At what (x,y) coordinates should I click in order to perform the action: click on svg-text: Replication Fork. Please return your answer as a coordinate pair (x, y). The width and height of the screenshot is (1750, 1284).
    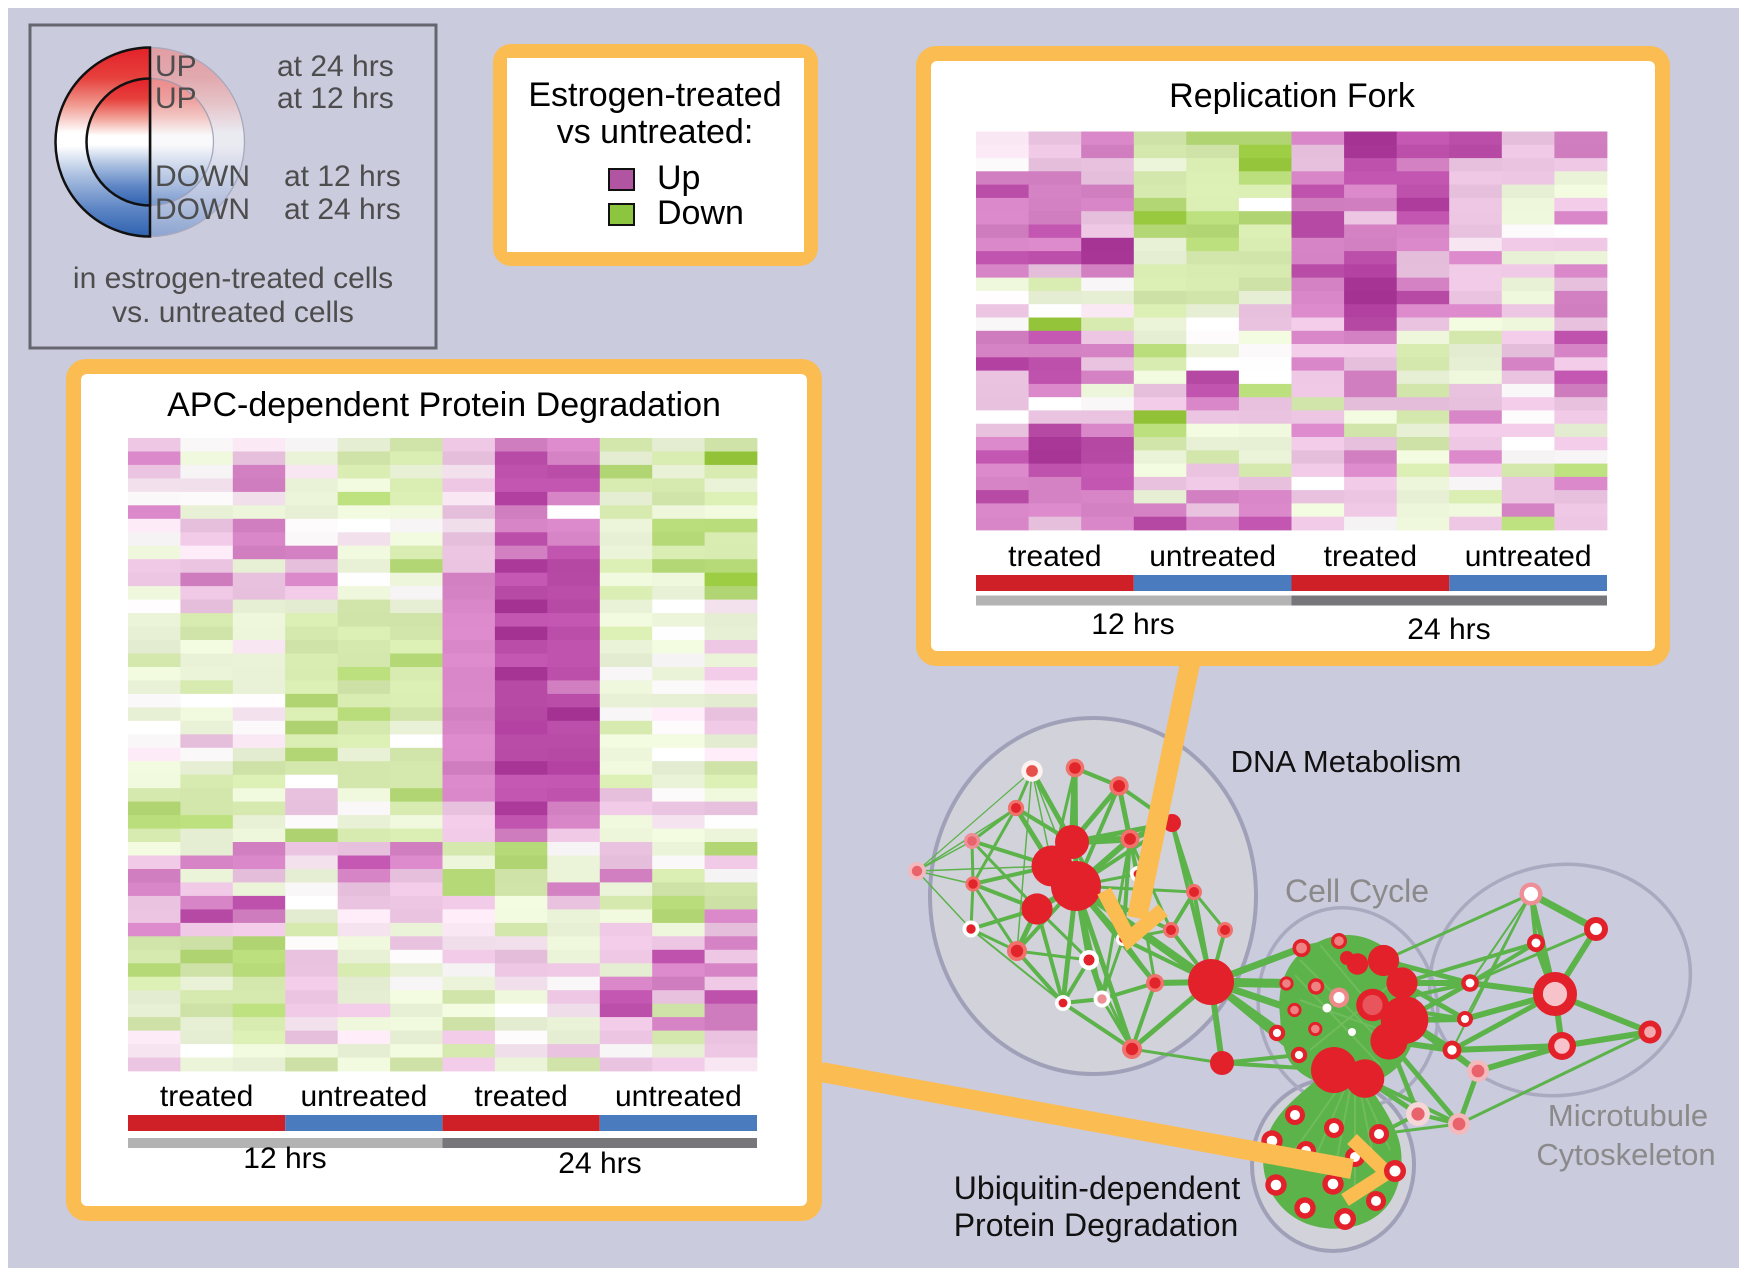
    Looking at the image, I should click on (1292, 96).